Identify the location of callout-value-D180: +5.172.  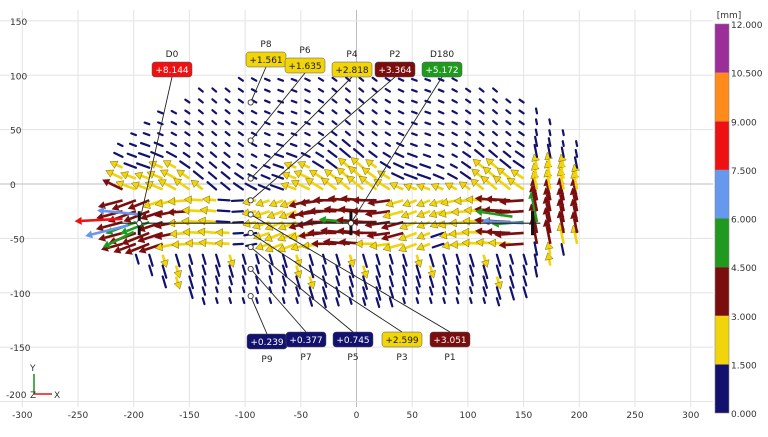
(441, 71).